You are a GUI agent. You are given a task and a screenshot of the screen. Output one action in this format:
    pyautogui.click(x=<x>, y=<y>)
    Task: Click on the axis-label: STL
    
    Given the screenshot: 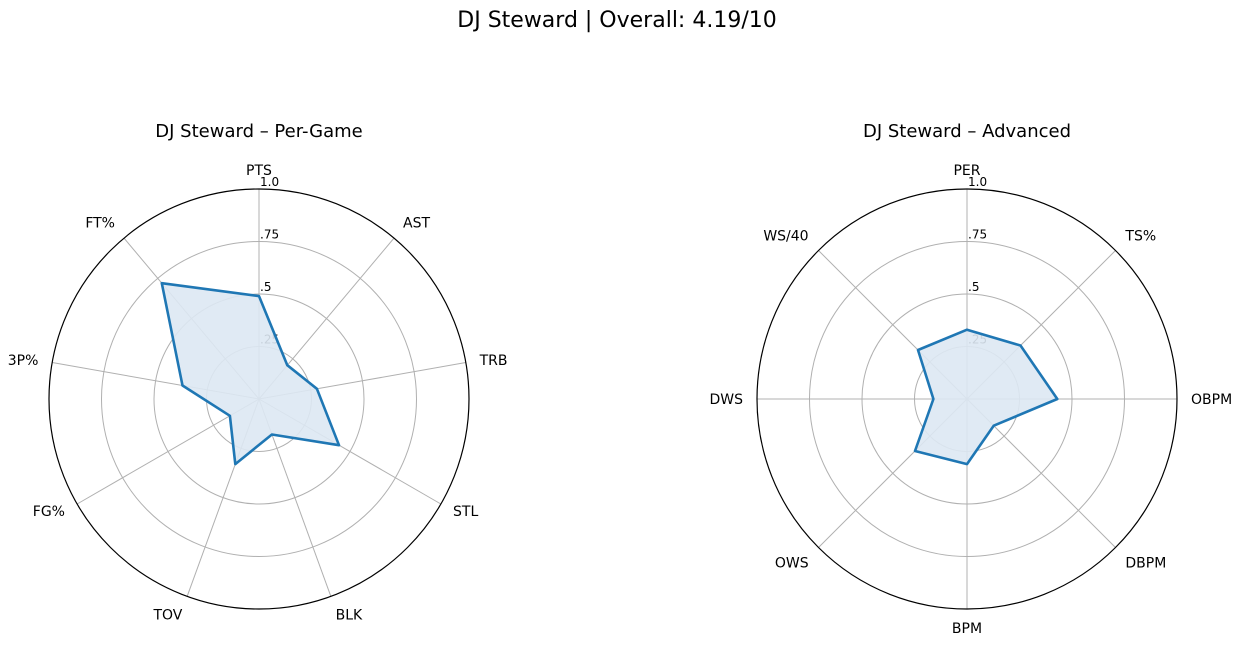 What is the action you would take?
    pyautogui.click(x=465, y=512)
    